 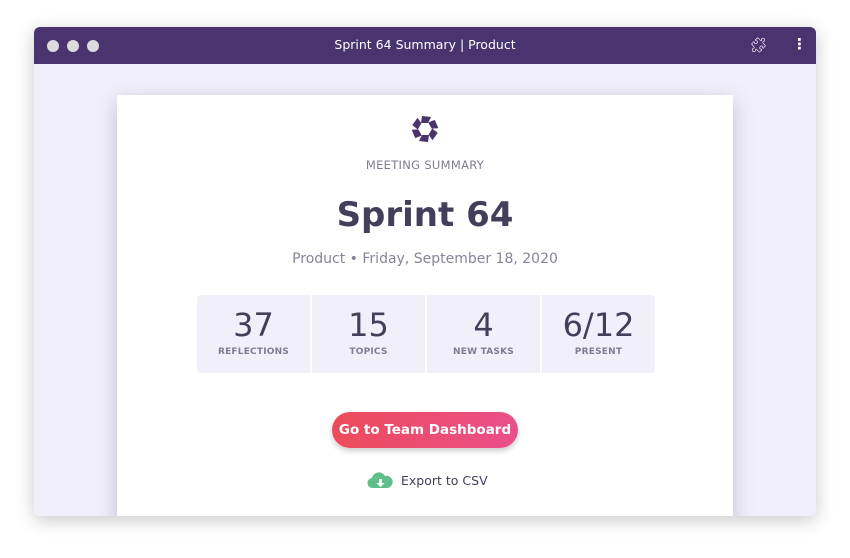 I want to click on stat-label: REFLECTIONS, so click(x=253, y=352).